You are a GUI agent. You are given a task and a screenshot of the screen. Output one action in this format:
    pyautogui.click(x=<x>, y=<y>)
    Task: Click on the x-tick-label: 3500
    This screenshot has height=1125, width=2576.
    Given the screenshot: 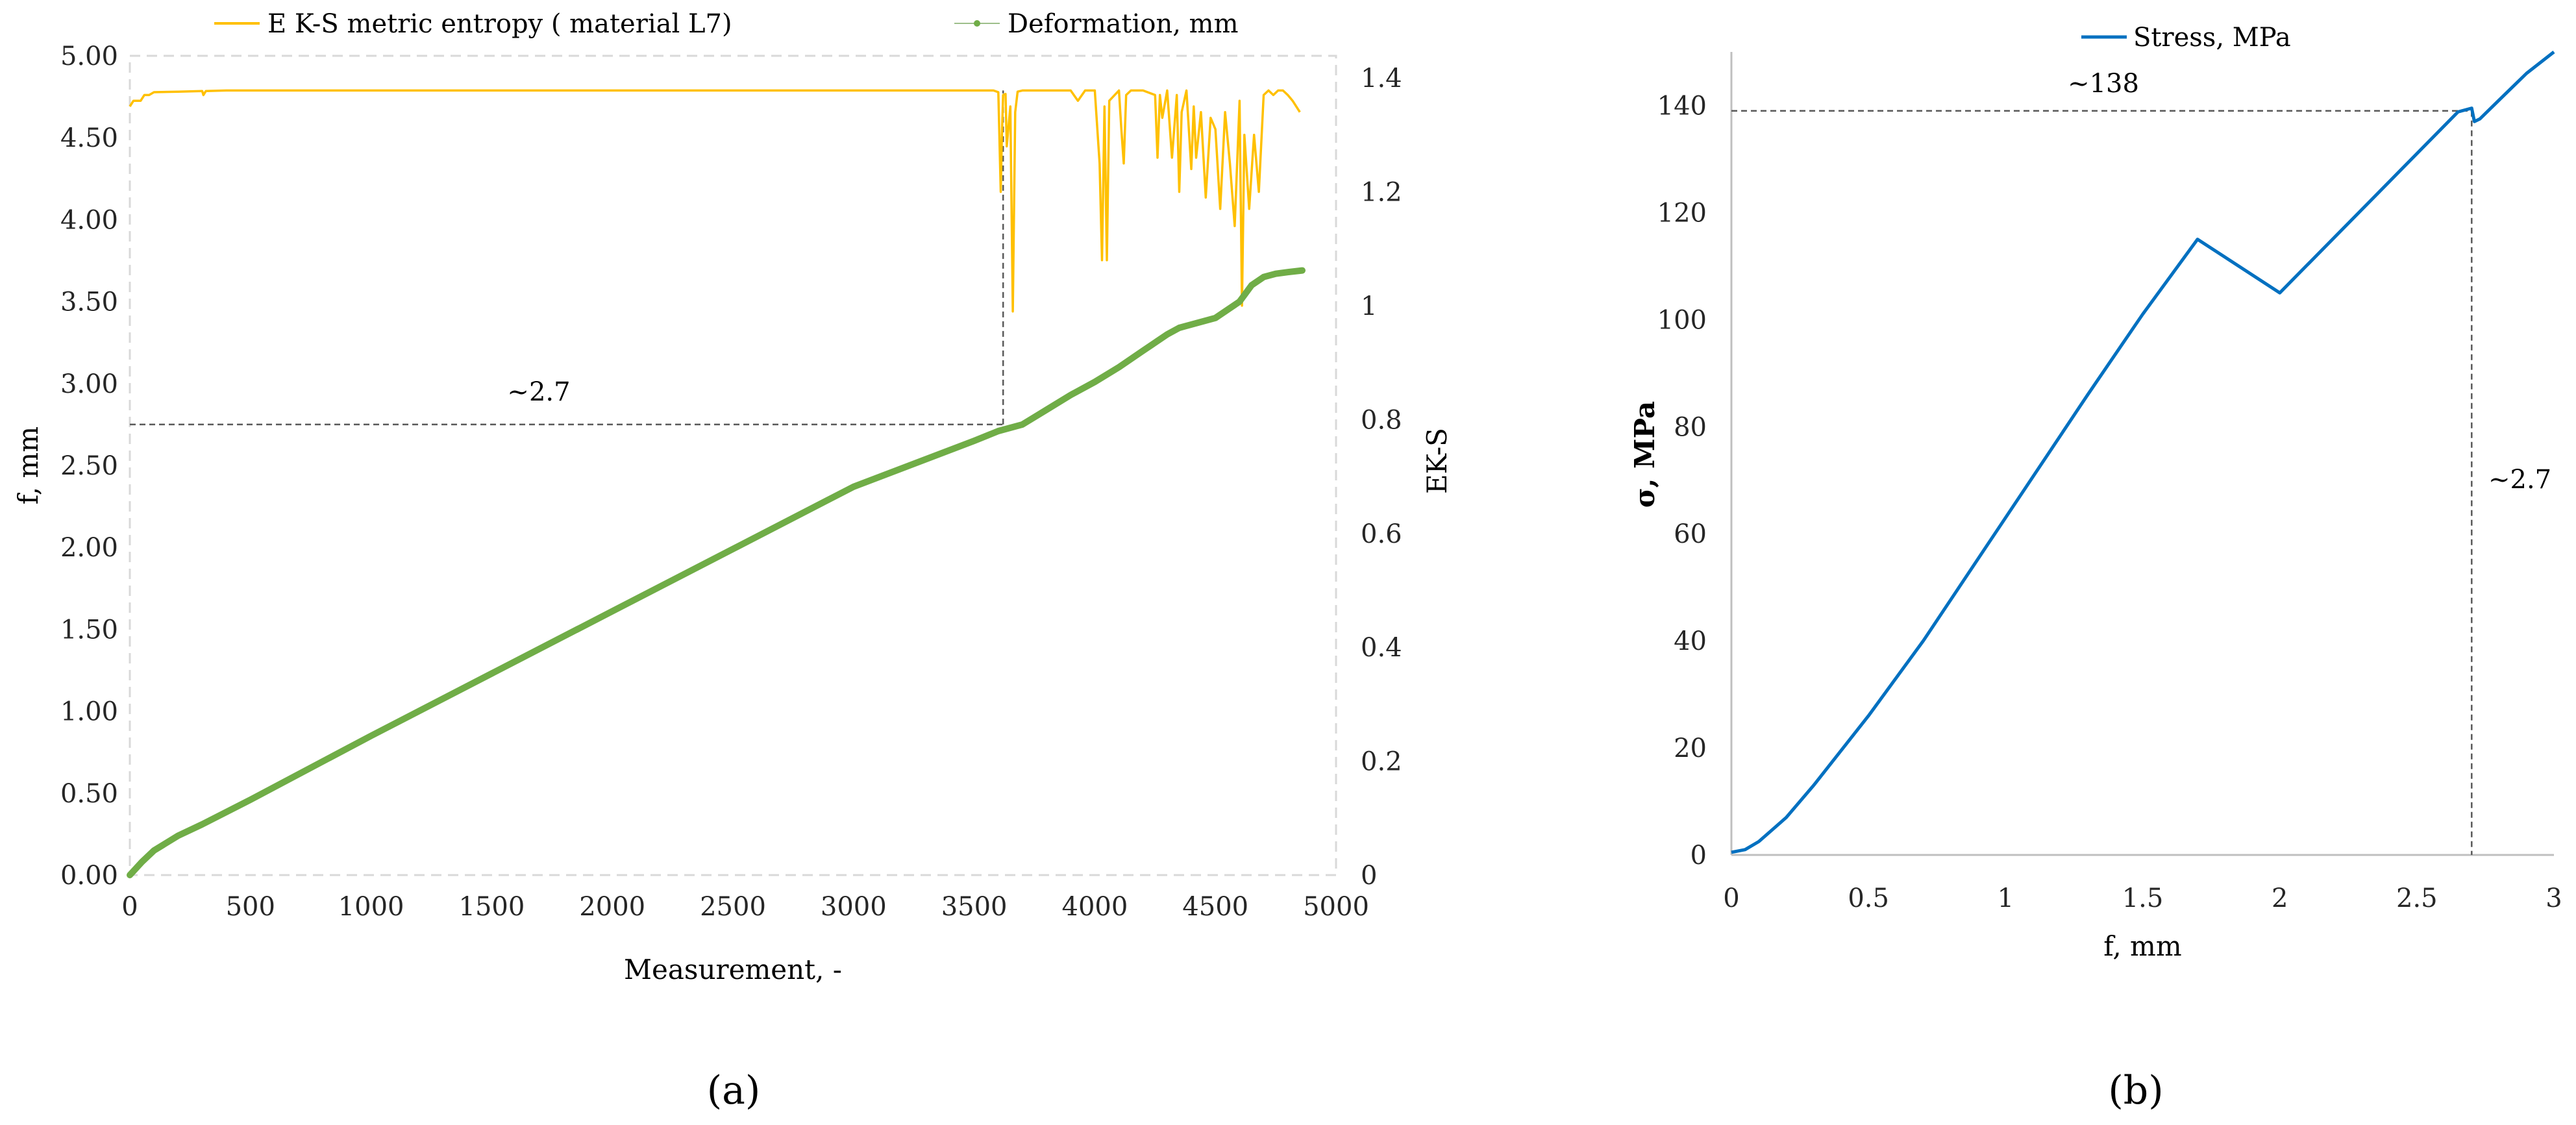 What is the action you would take?
    pyautogui.click(x=974, y=907)
    